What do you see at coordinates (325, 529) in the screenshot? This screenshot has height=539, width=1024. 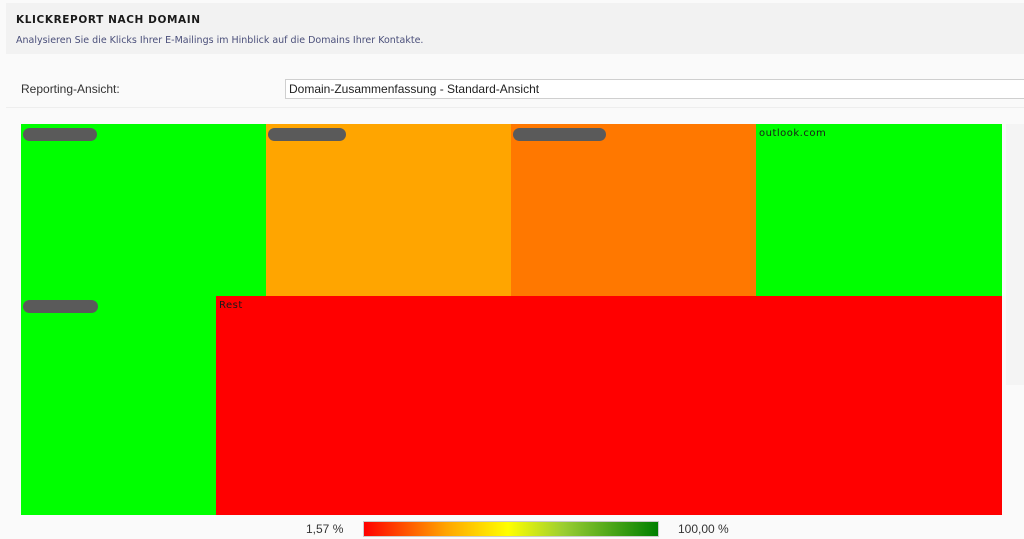 I see `legend-min-value: 1,57 %` at bounding box center [325, 529].